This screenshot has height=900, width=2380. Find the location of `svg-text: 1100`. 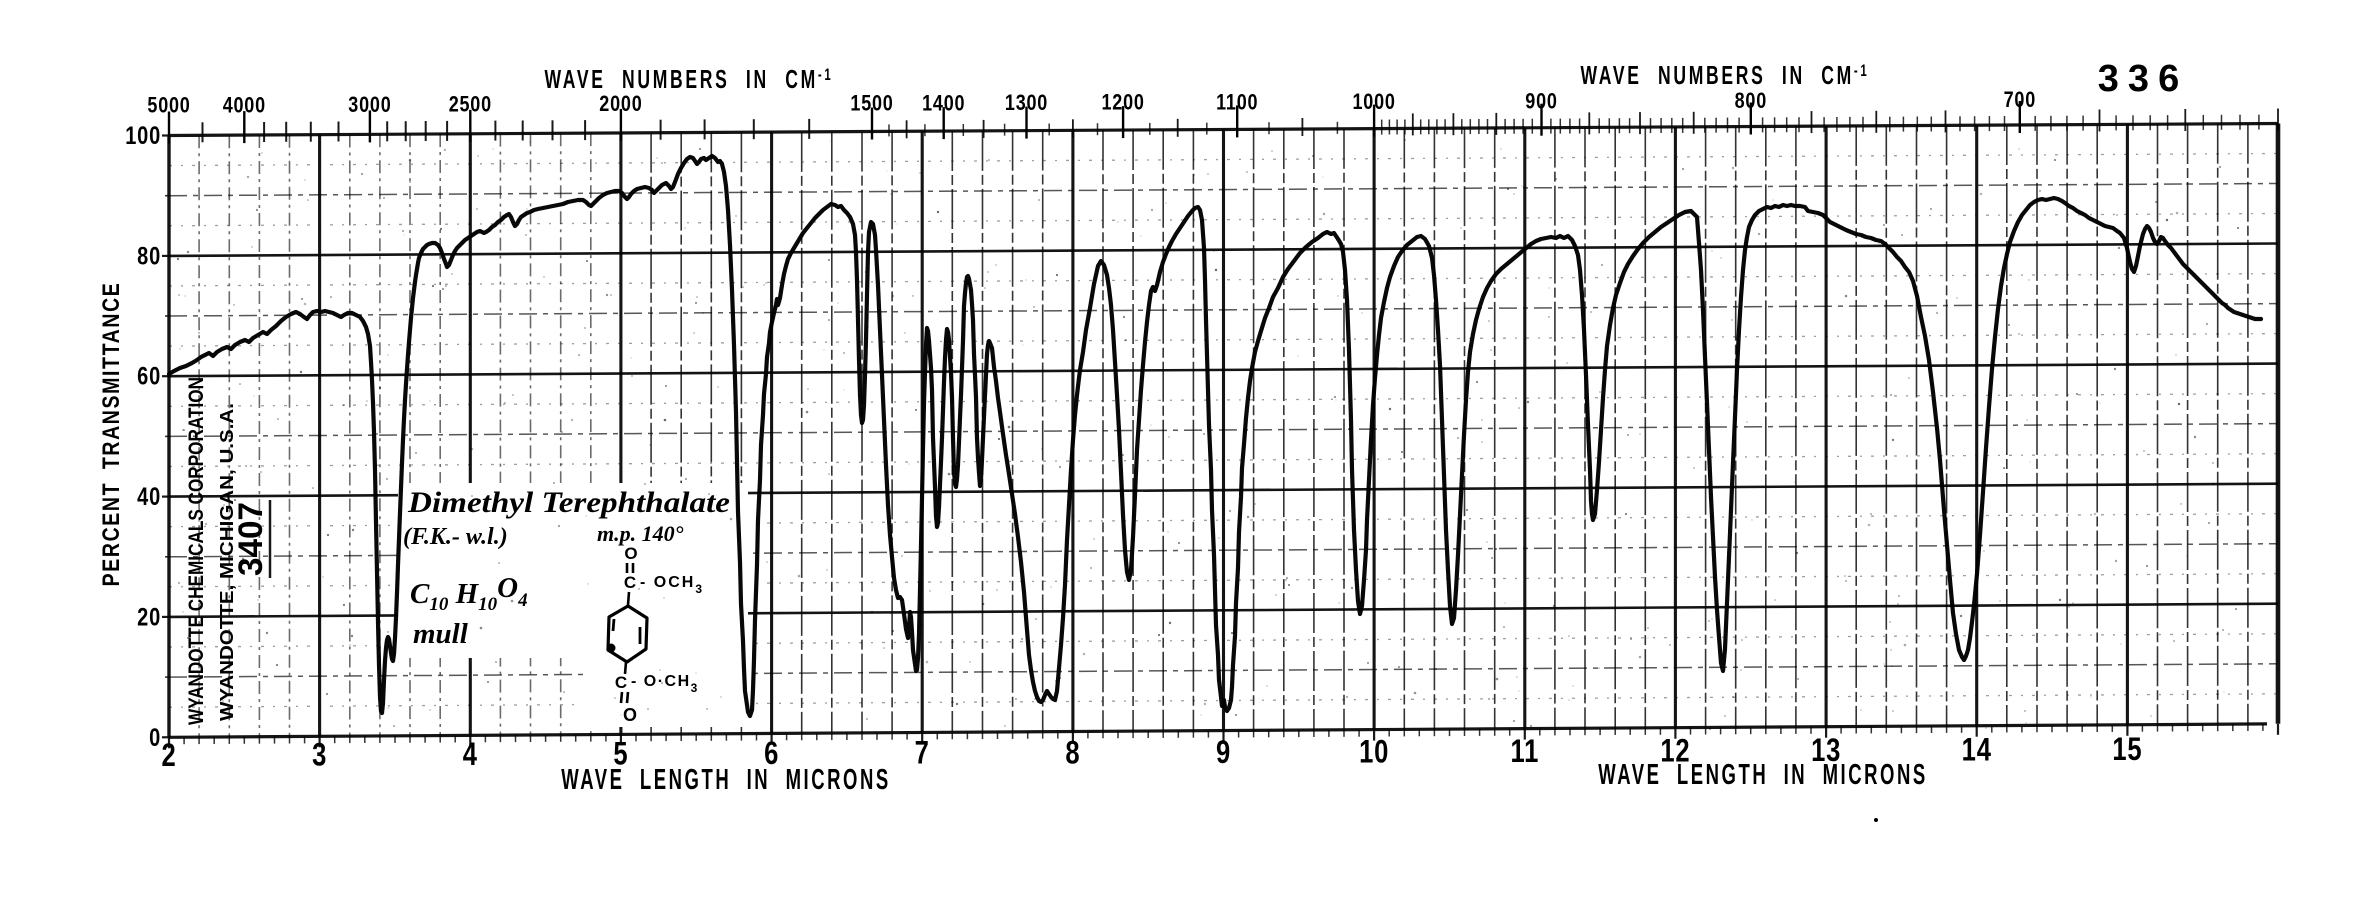

svg-text: 1100 is located at coordinates (1237, 103).